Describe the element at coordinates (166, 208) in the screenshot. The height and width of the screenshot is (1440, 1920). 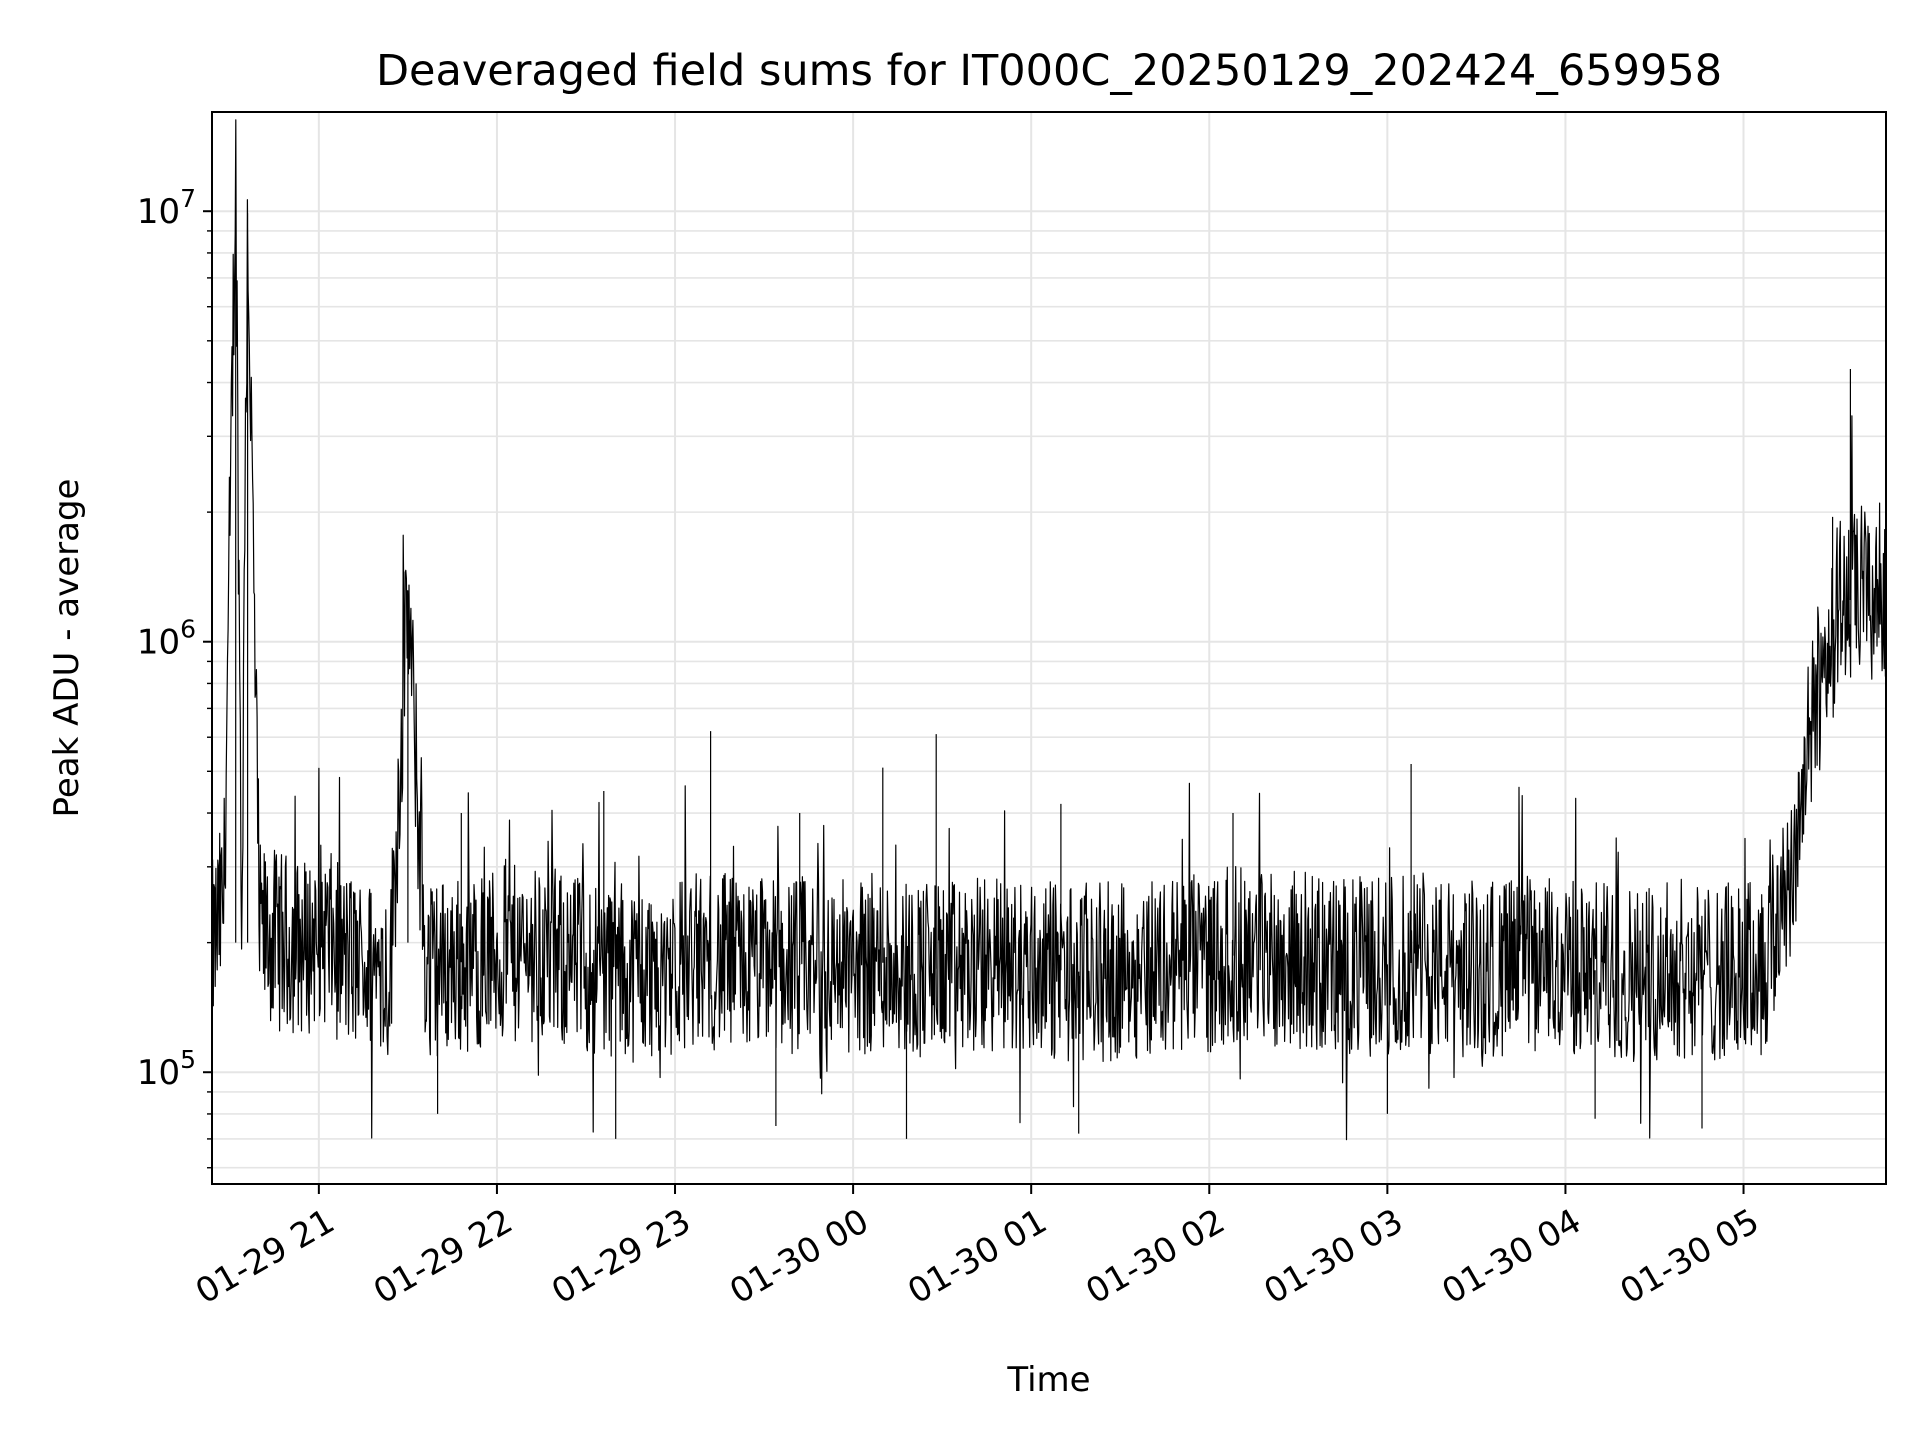
I see `y-tick-label: 10⁷` at that location.